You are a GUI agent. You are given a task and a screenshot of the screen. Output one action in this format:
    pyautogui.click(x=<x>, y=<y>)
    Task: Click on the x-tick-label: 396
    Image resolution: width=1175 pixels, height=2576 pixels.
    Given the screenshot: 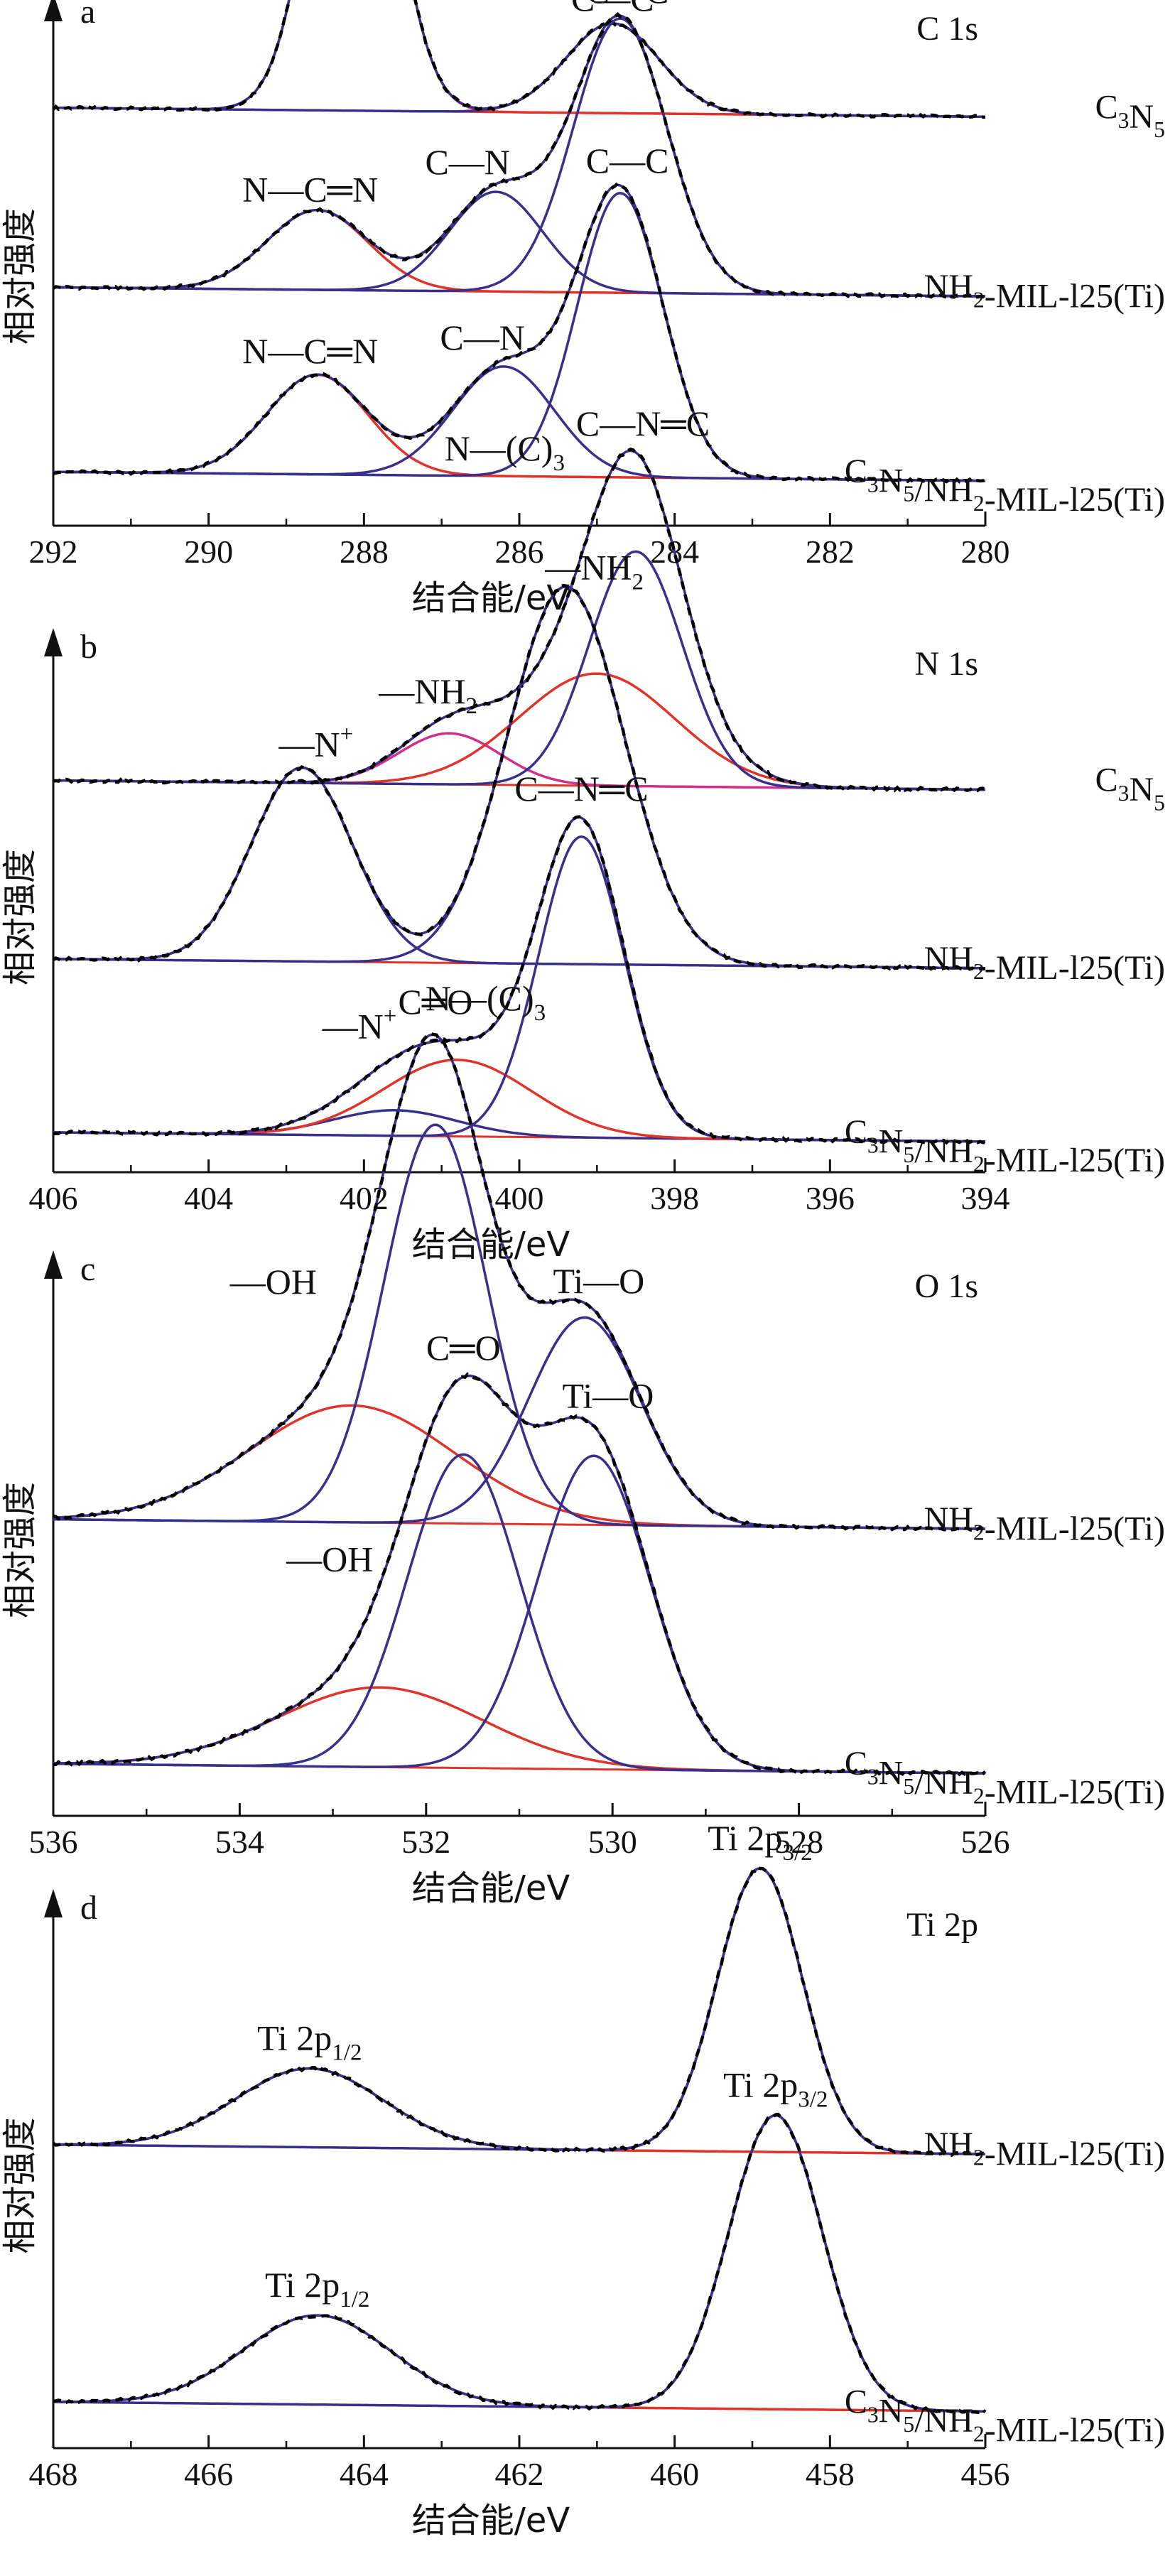 What is the action you would take?
    pyautogui.click(x=830, y=1198)
    